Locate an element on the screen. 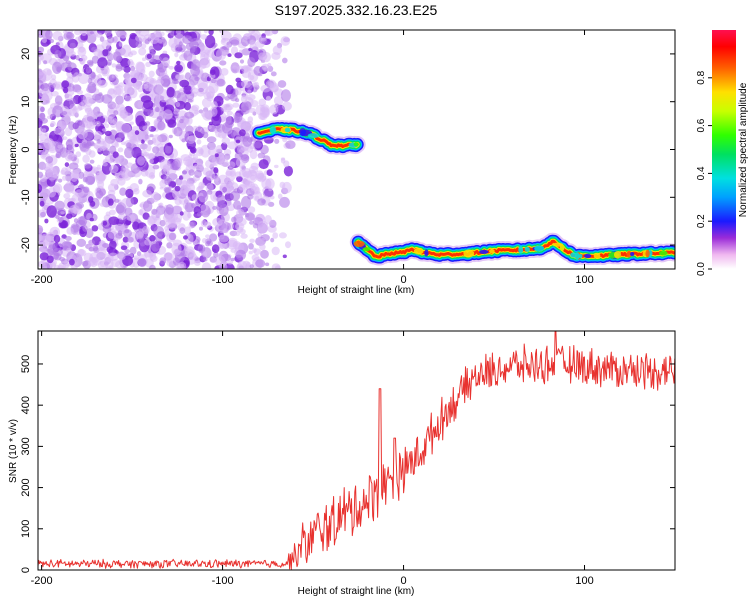  snr-y-tick-label: 200 is located at coordinates (26, 487).